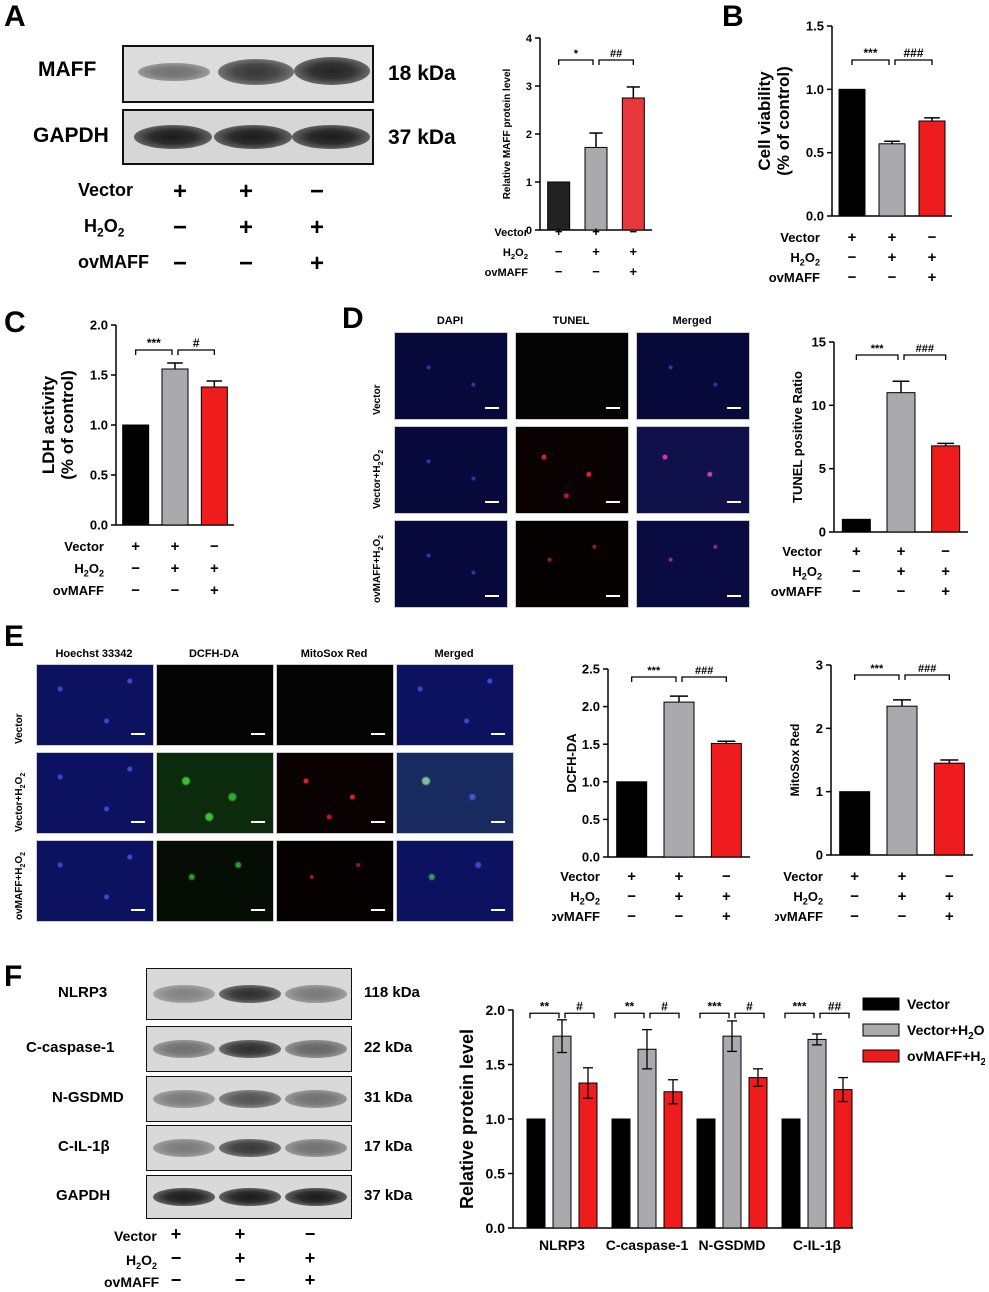 This screenshot has height=1292, width=989. Describe the element at coordinates (529, 135) in the screenshot. I see `y-tick-label: 2` at that location.